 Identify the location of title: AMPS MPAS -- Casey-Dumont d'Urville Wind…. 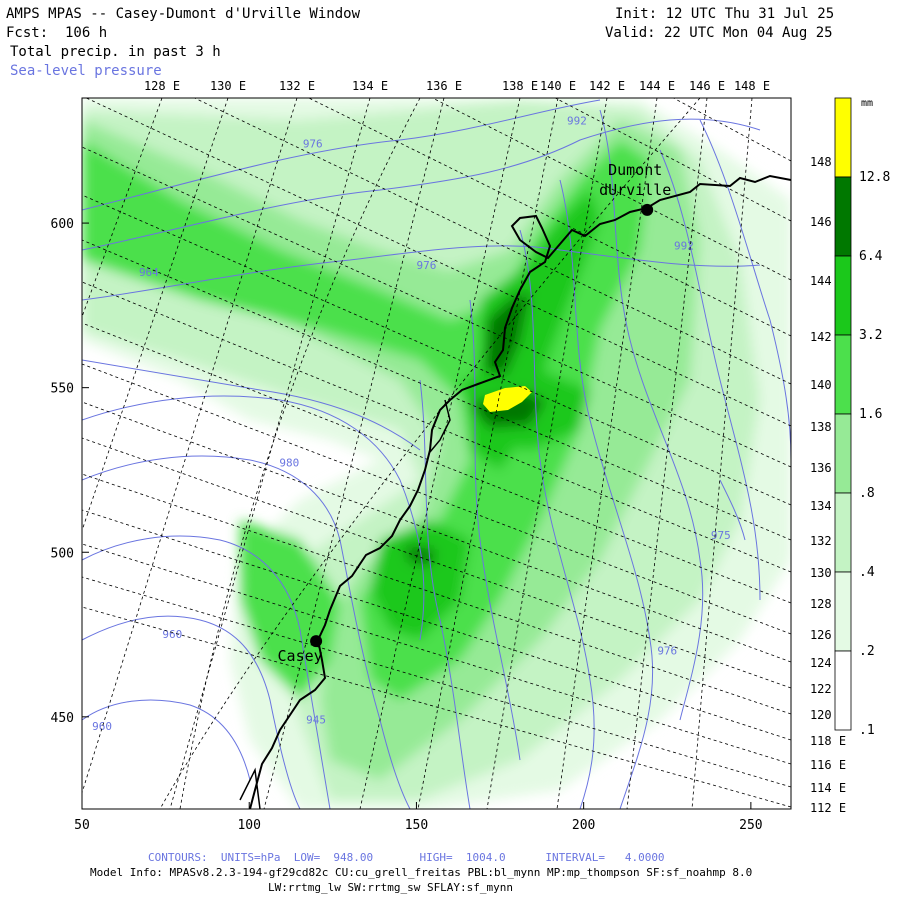
(183, 14).